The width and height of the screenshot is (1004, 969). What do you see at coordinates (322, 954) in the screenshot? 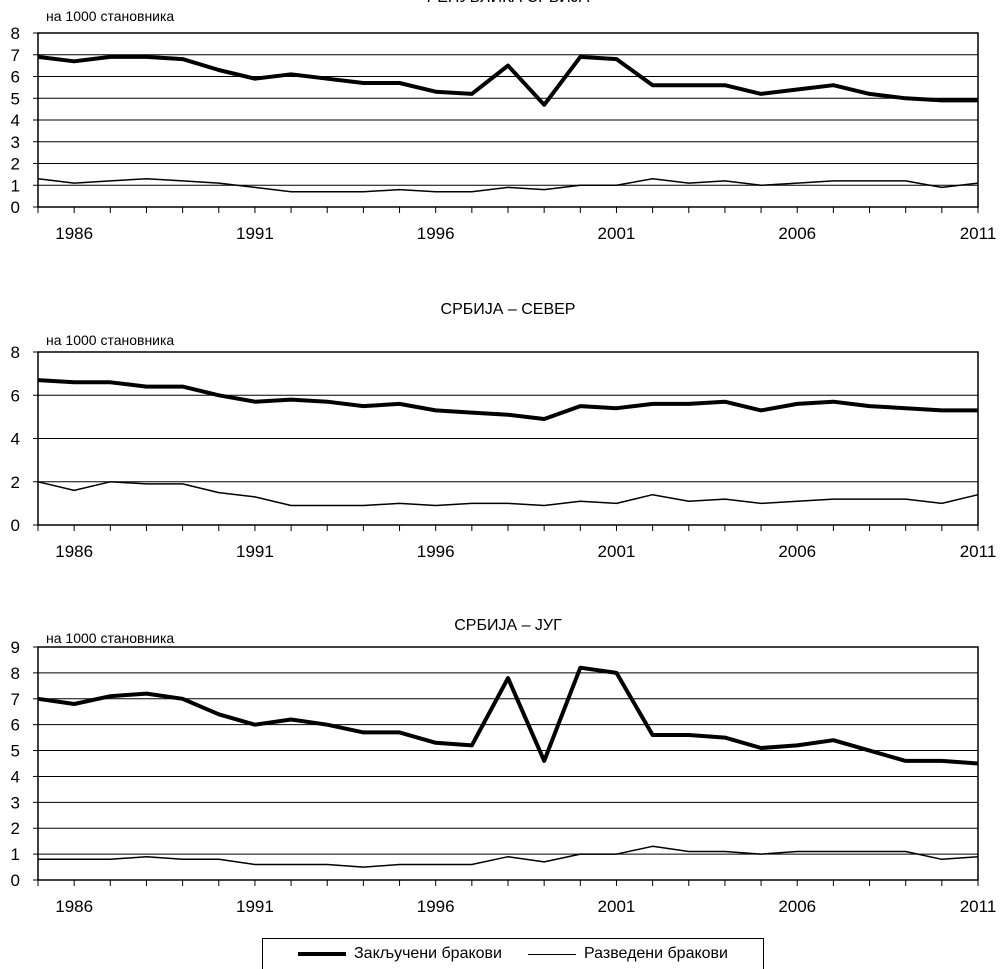
I see `legend-swatch-concluded` at bounding box center [322, 954].